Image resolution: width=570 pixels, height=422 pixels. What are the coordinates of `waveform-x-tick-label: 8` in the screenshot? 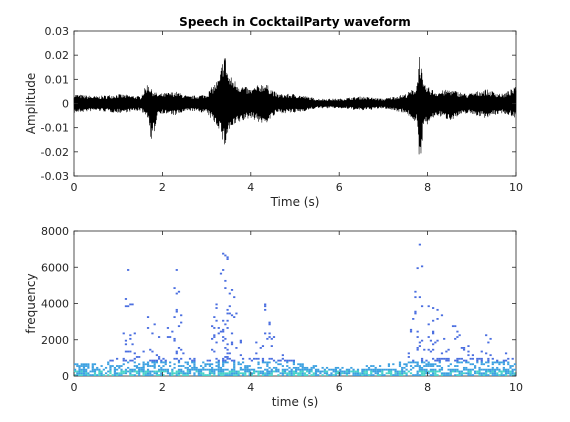 It's located at (427, 187).